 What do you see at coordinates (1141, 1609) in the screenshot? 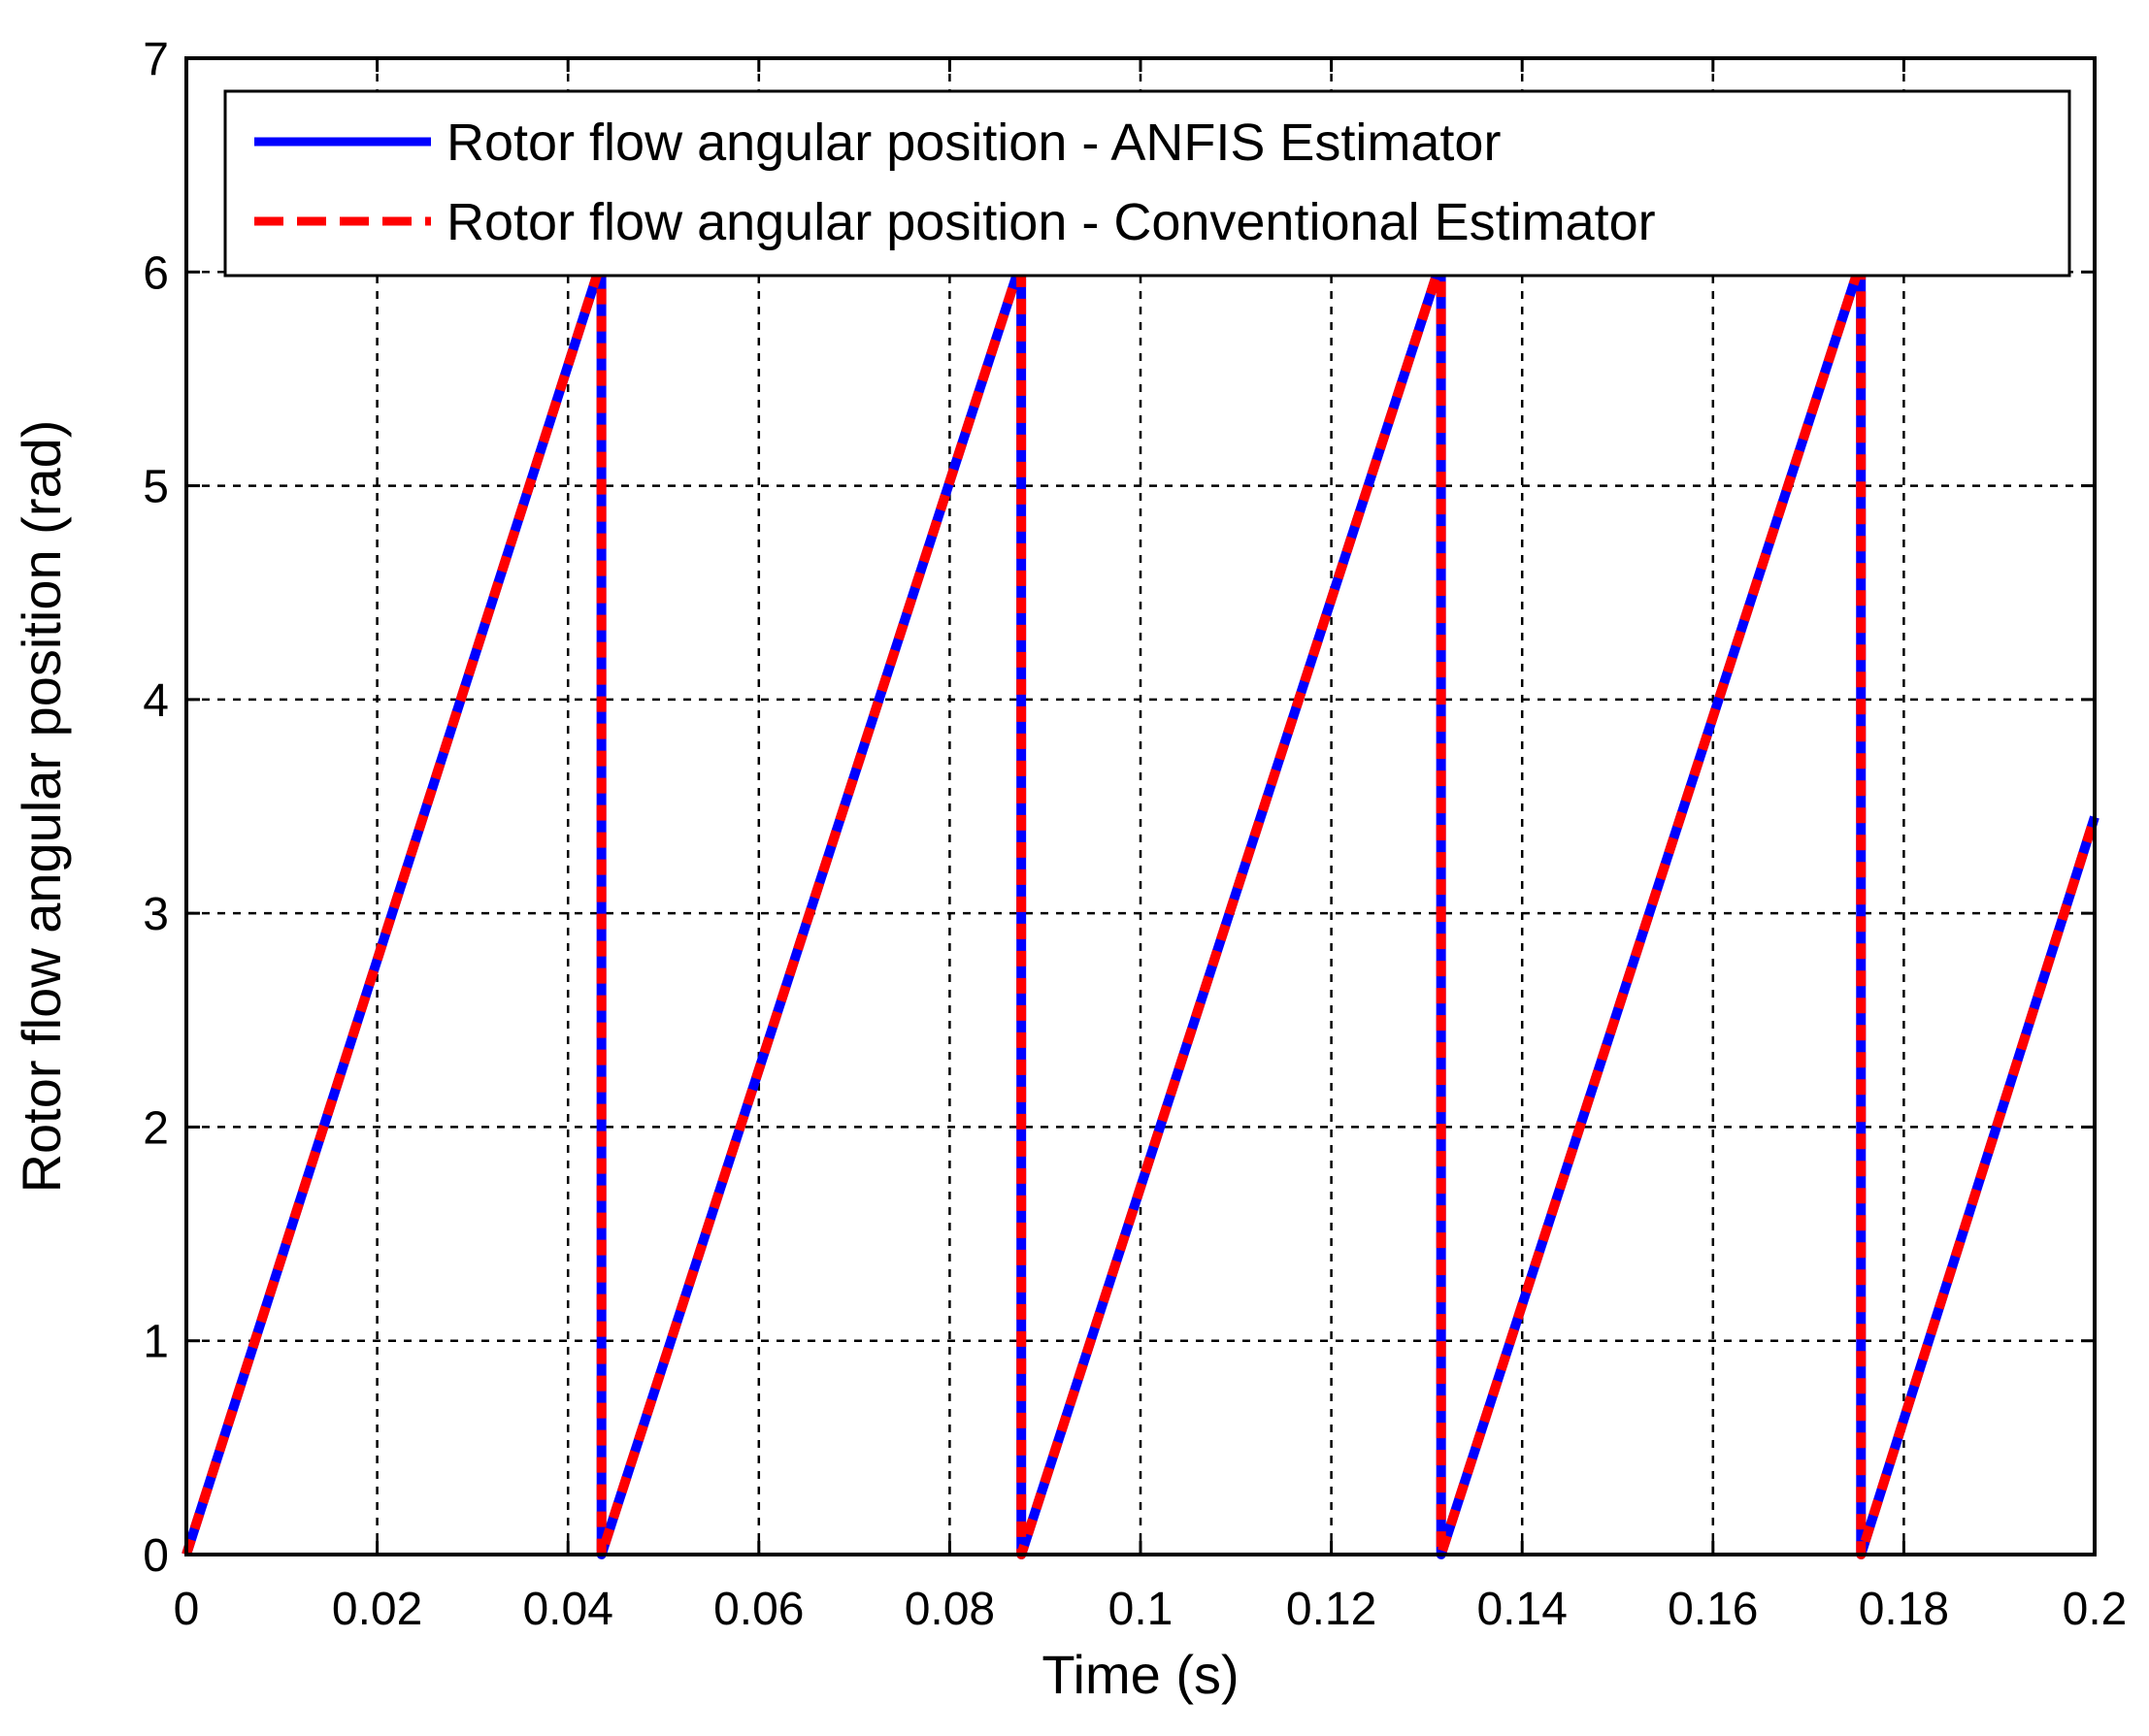
I see `x-tick-label: 0.1` at bounding box center [1141, 1609].